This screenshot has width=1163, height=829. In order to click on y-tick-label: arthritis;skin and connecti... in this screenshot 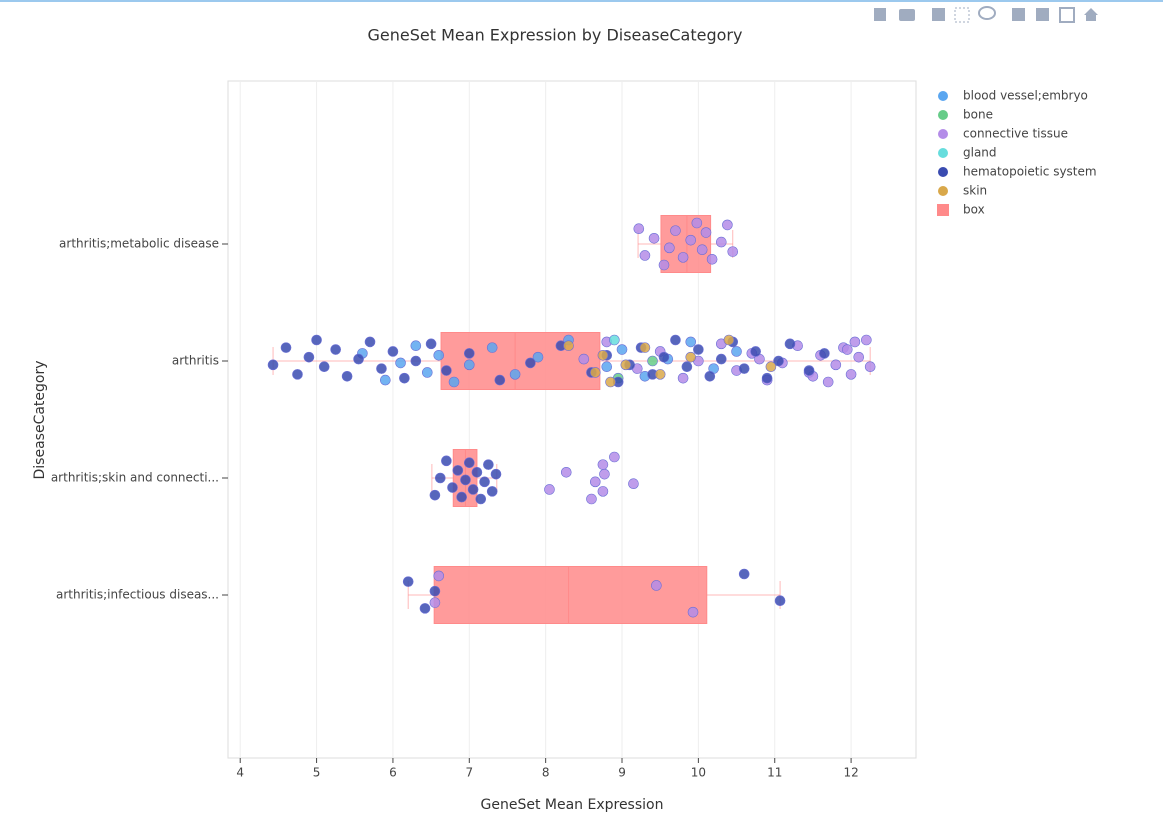, I will do `click(135, 478)`.